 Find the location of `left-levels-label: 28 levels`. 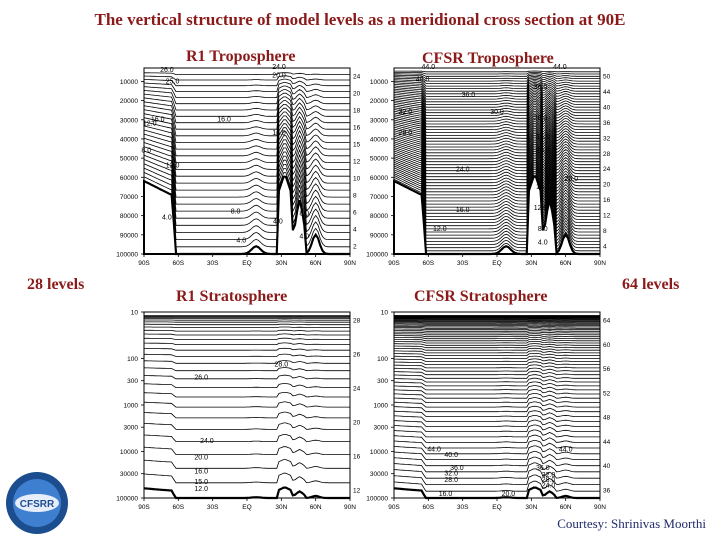

left-levels-label: 28 levels is located at coordinates (55, 285).